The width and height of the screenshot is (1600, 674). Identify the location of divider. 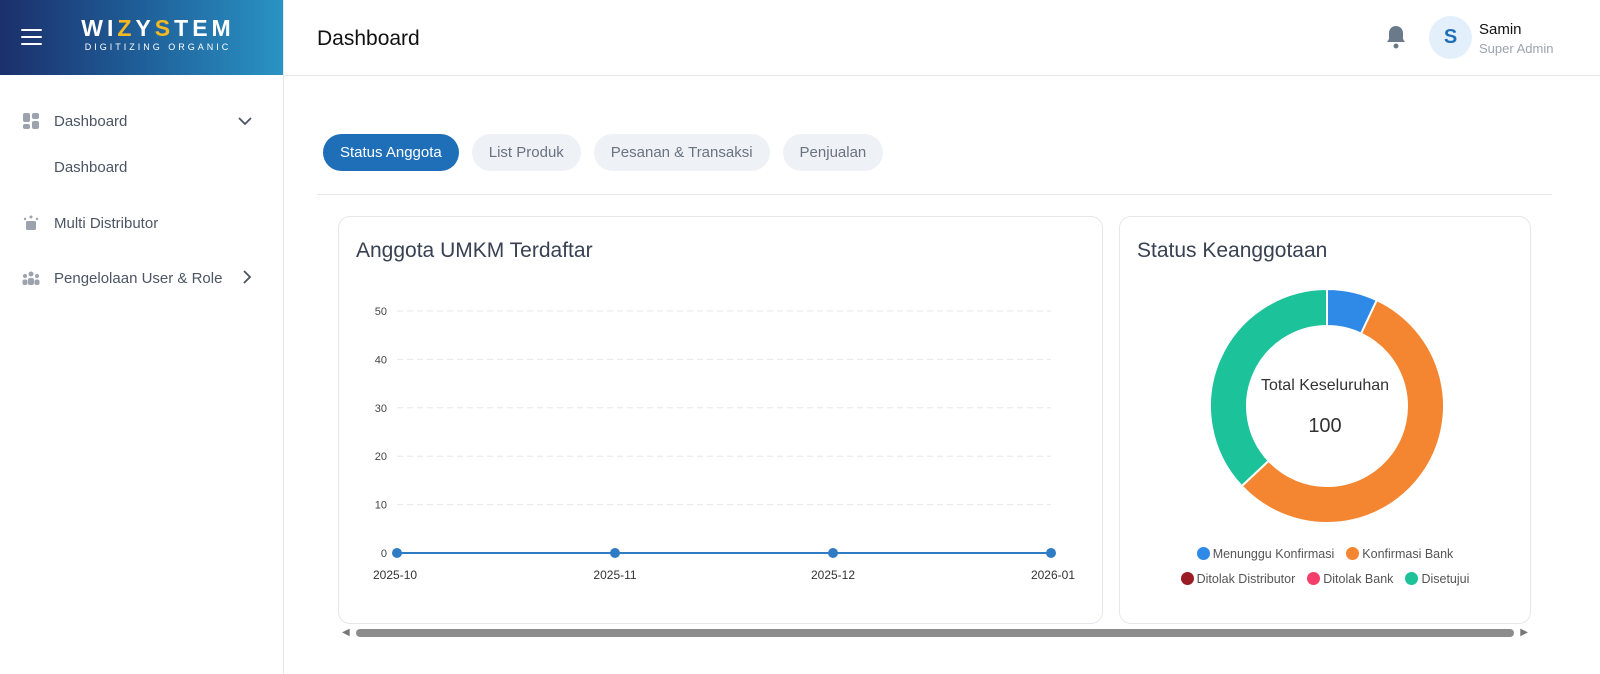
(934, 194).